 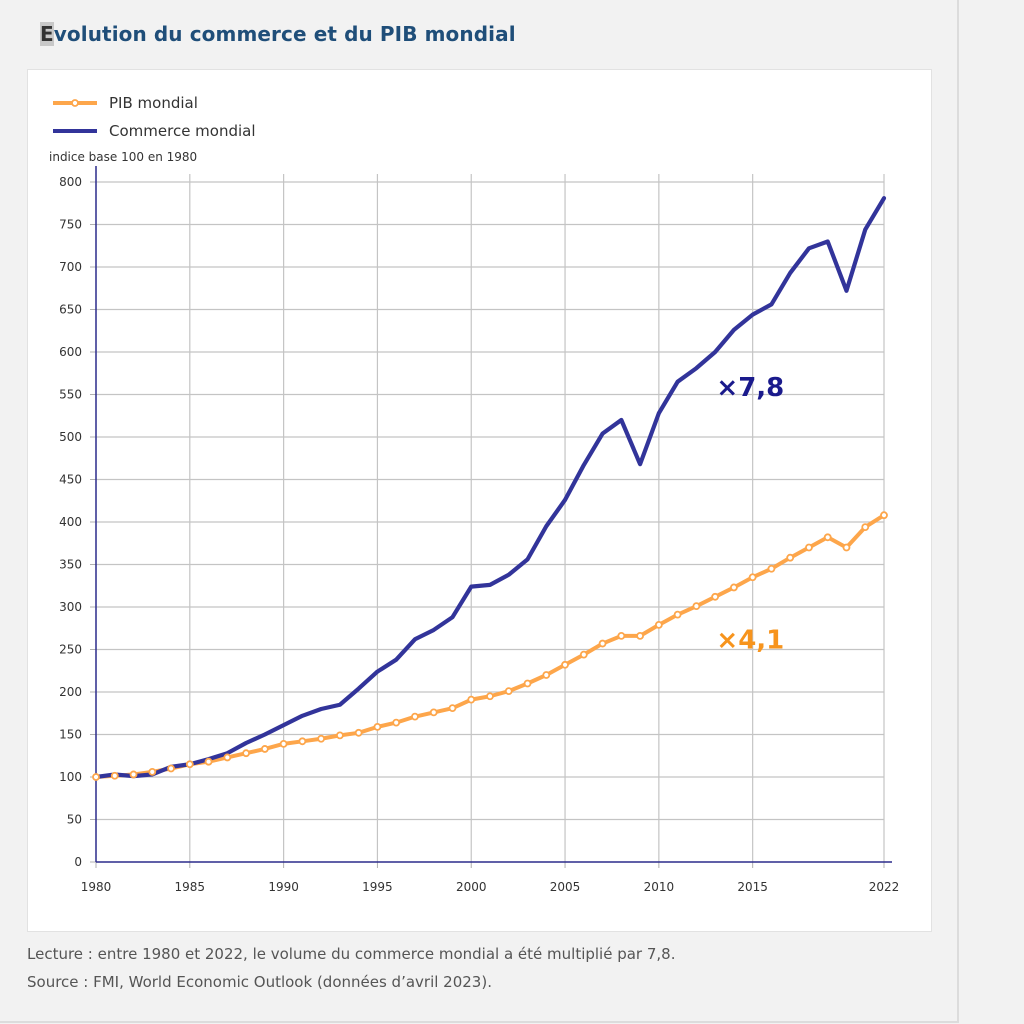 I want to click on y-tick-label: 100, so click(x=70, y=777).